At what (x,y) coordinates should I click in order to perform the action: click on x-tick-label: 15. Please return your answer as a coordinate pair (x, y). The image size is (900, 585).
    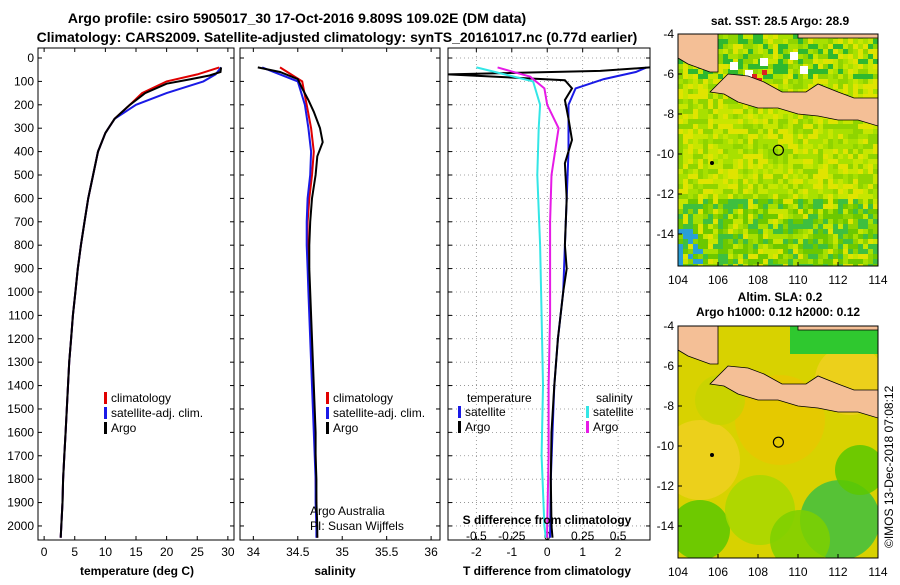
    Looking at the image, I should click on (136, 552).